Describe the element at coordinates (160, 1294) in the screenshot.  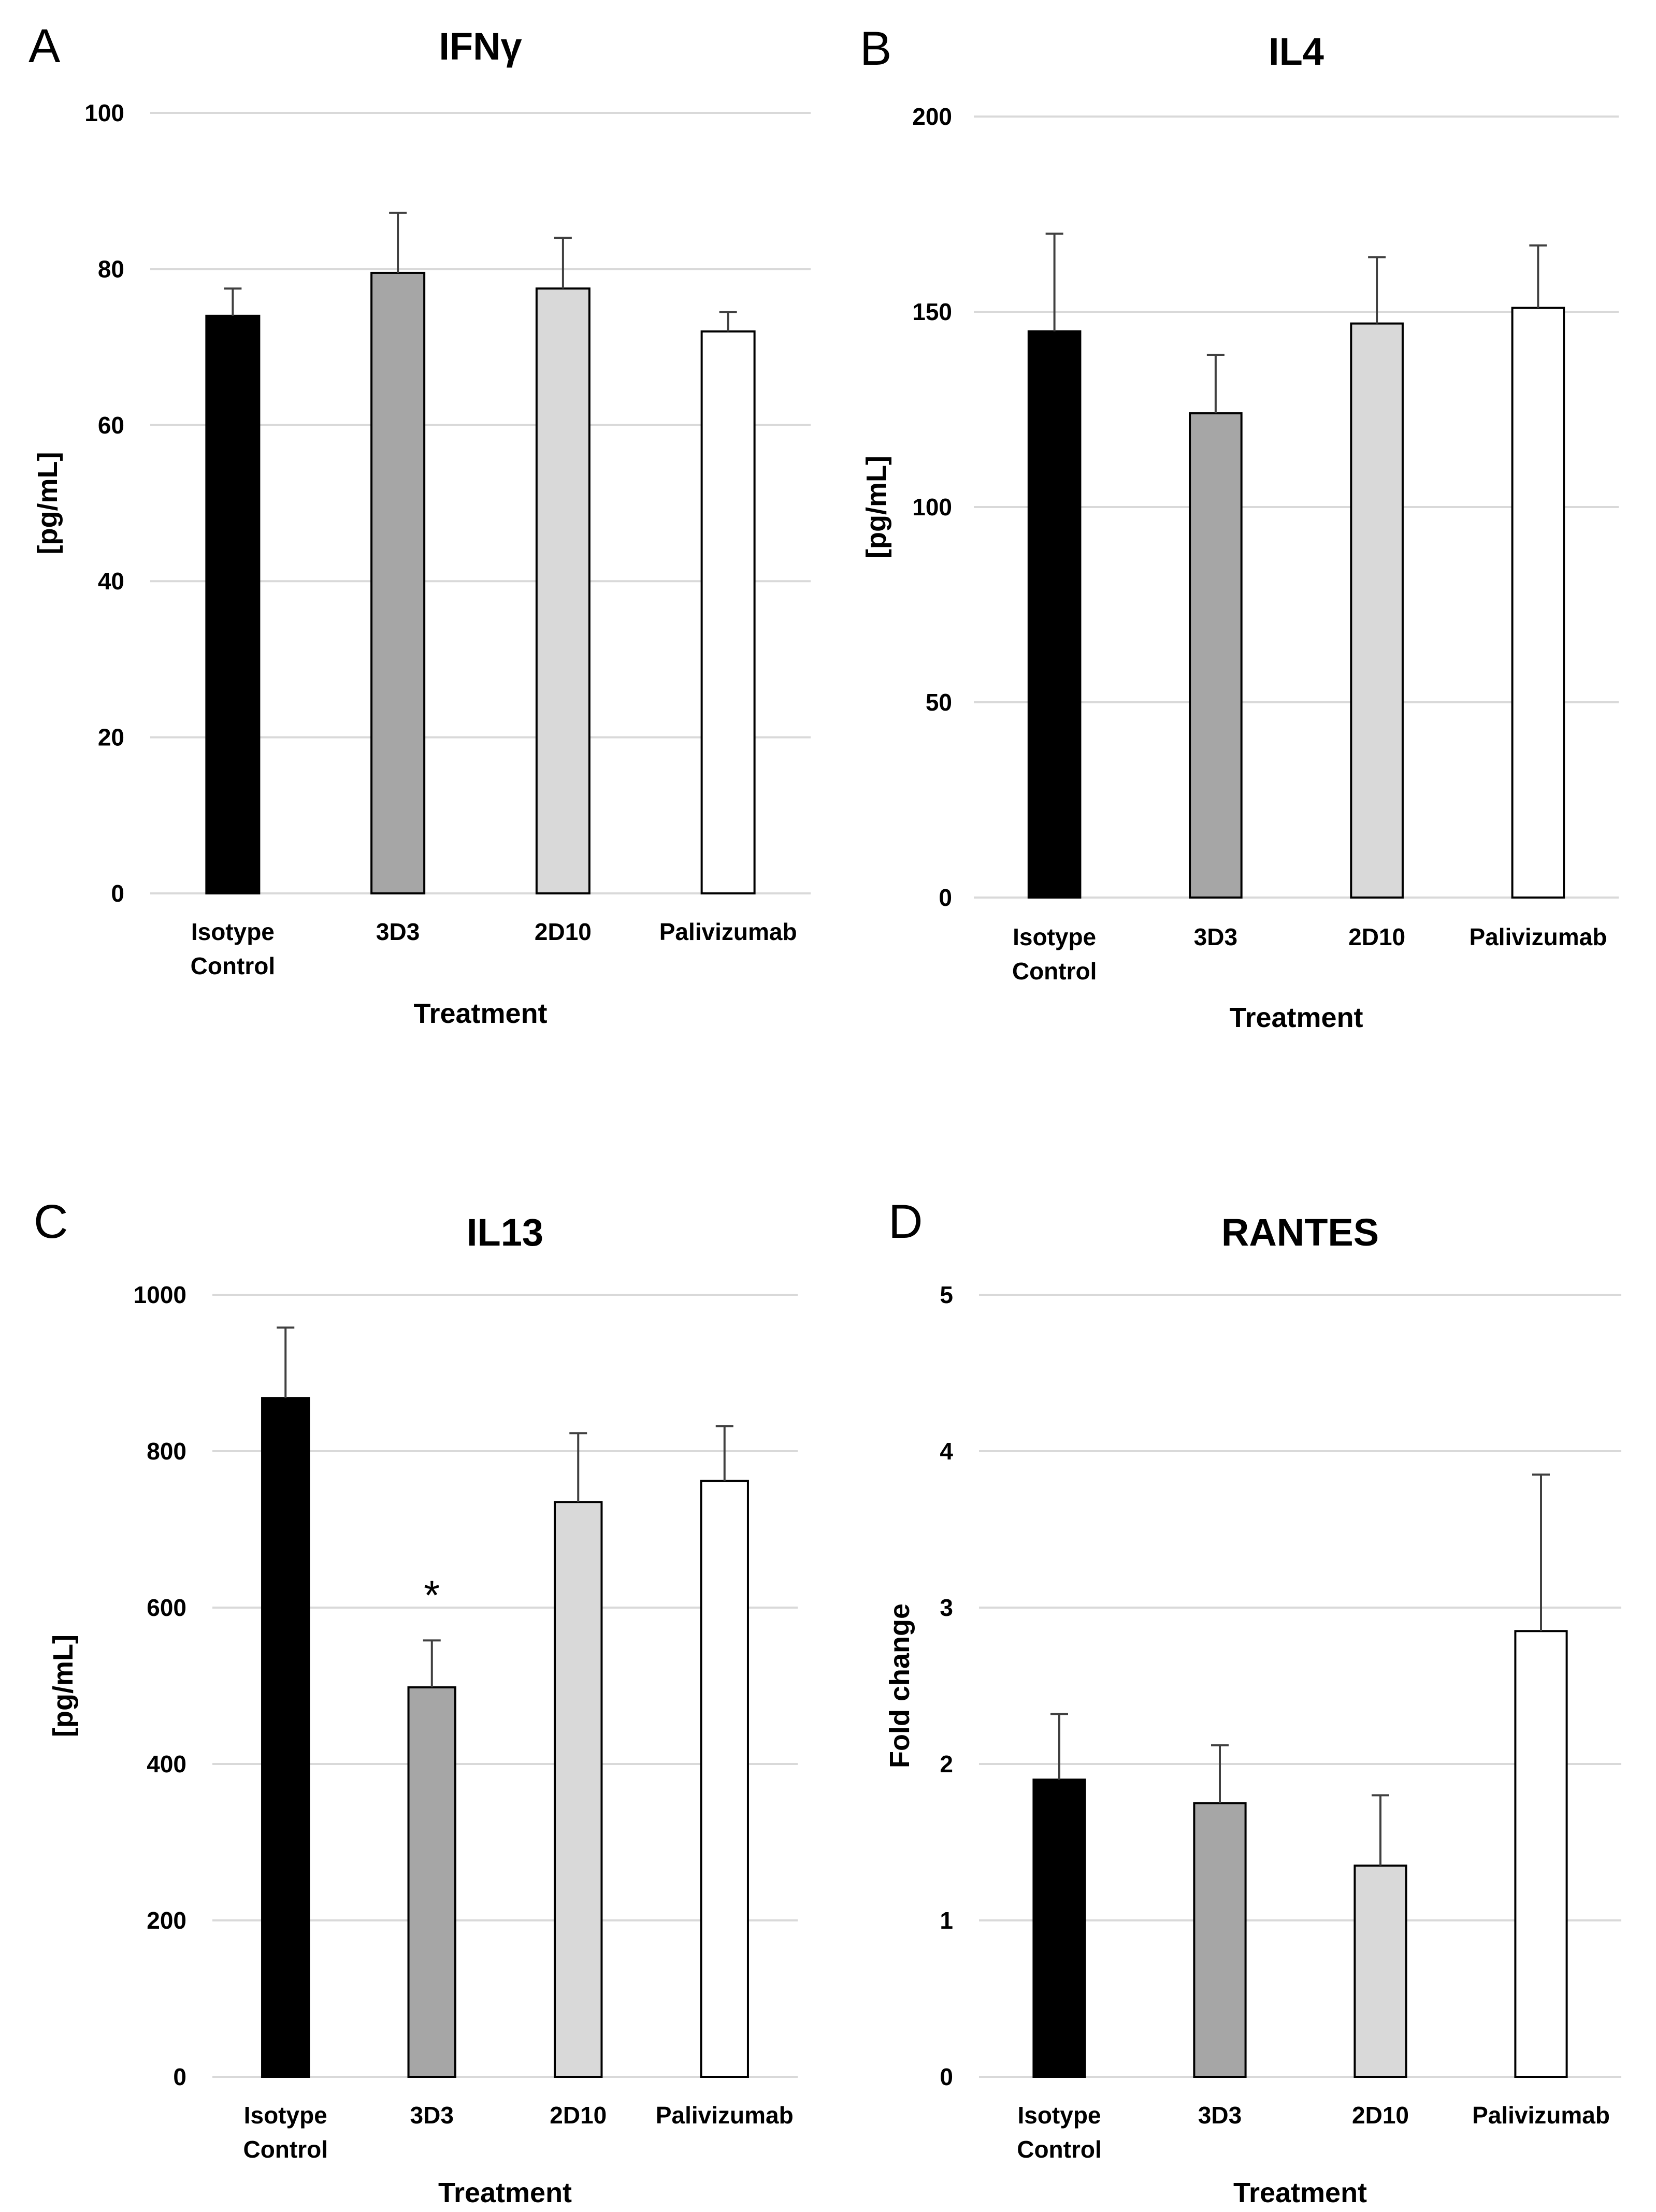
I see `y-tick-label: 1000` at that location.